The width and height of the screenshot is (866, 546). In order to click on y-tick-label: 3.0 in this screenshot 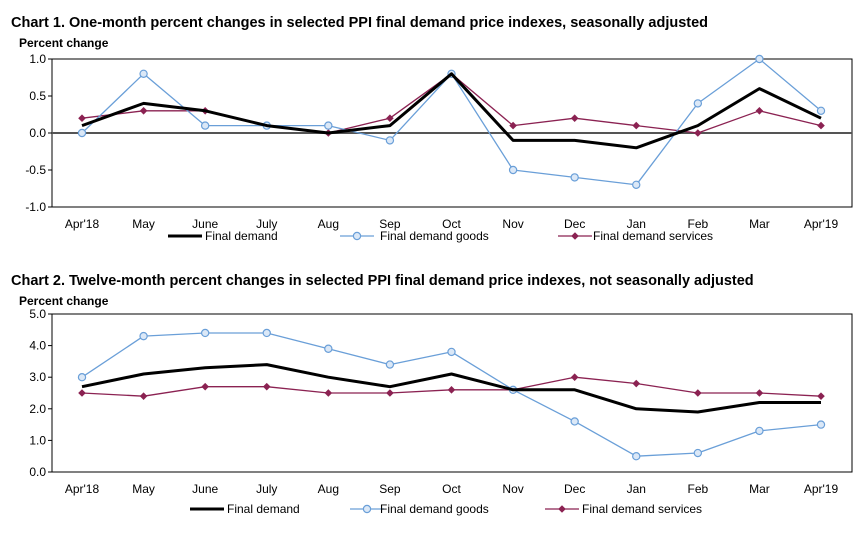, I will do `click(37, 377)`.